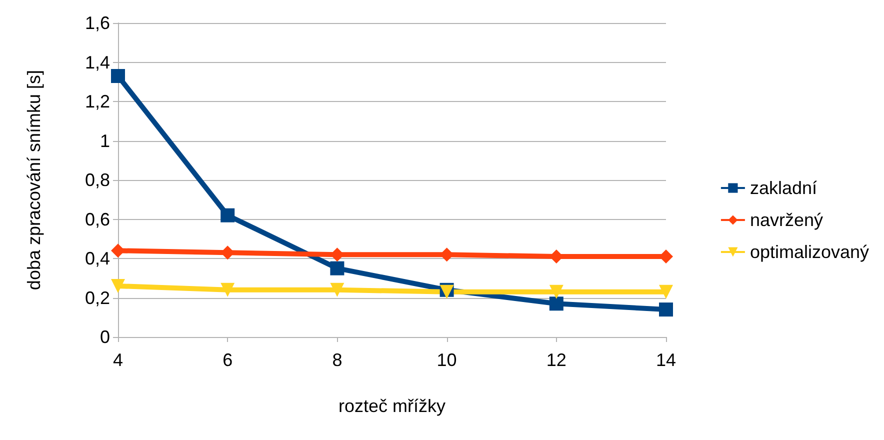 The height and width of the screenshot is (440, 884). What do you see at coordinates (97, 62) in the screenshot?
I see `y-tick-label: 1,4` at bounding box center [97, 62].